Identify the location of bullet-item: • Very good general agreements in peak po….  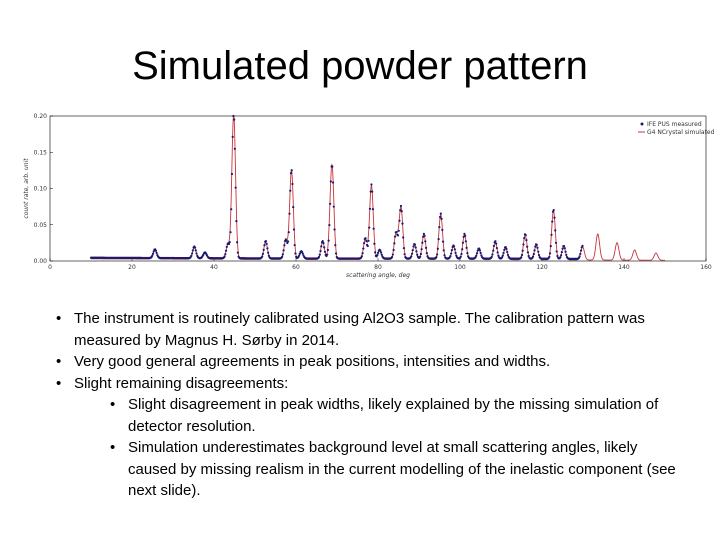
(371, 362).